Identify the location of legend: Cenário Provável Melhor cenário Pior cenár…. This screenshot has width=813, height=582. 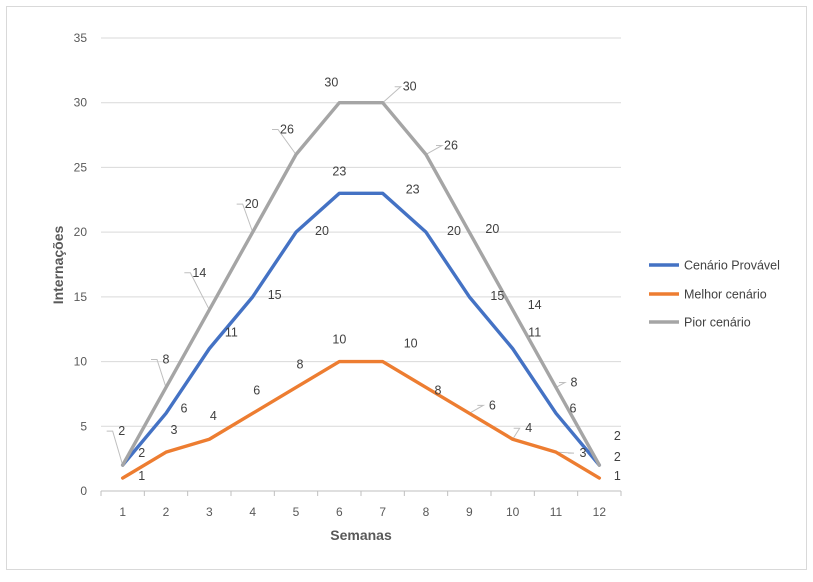
(714, 294).